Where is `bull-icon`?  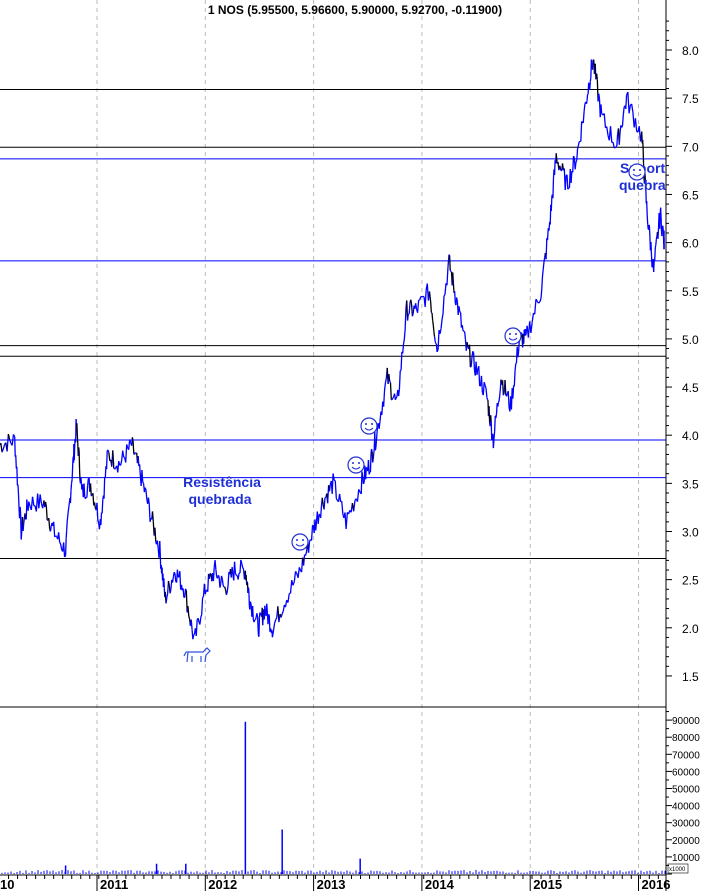
bull-icon is located at coordinates (197, 655).